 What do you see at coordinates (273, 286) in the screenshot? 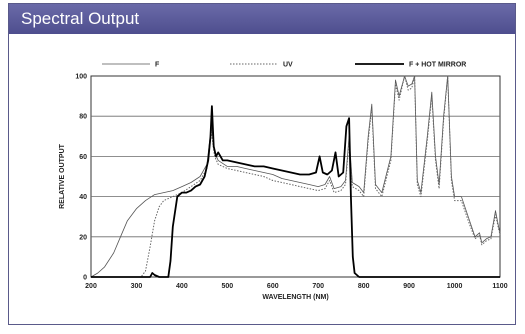
I see `x-tick-label: 600` at bounding box center [273, 286].